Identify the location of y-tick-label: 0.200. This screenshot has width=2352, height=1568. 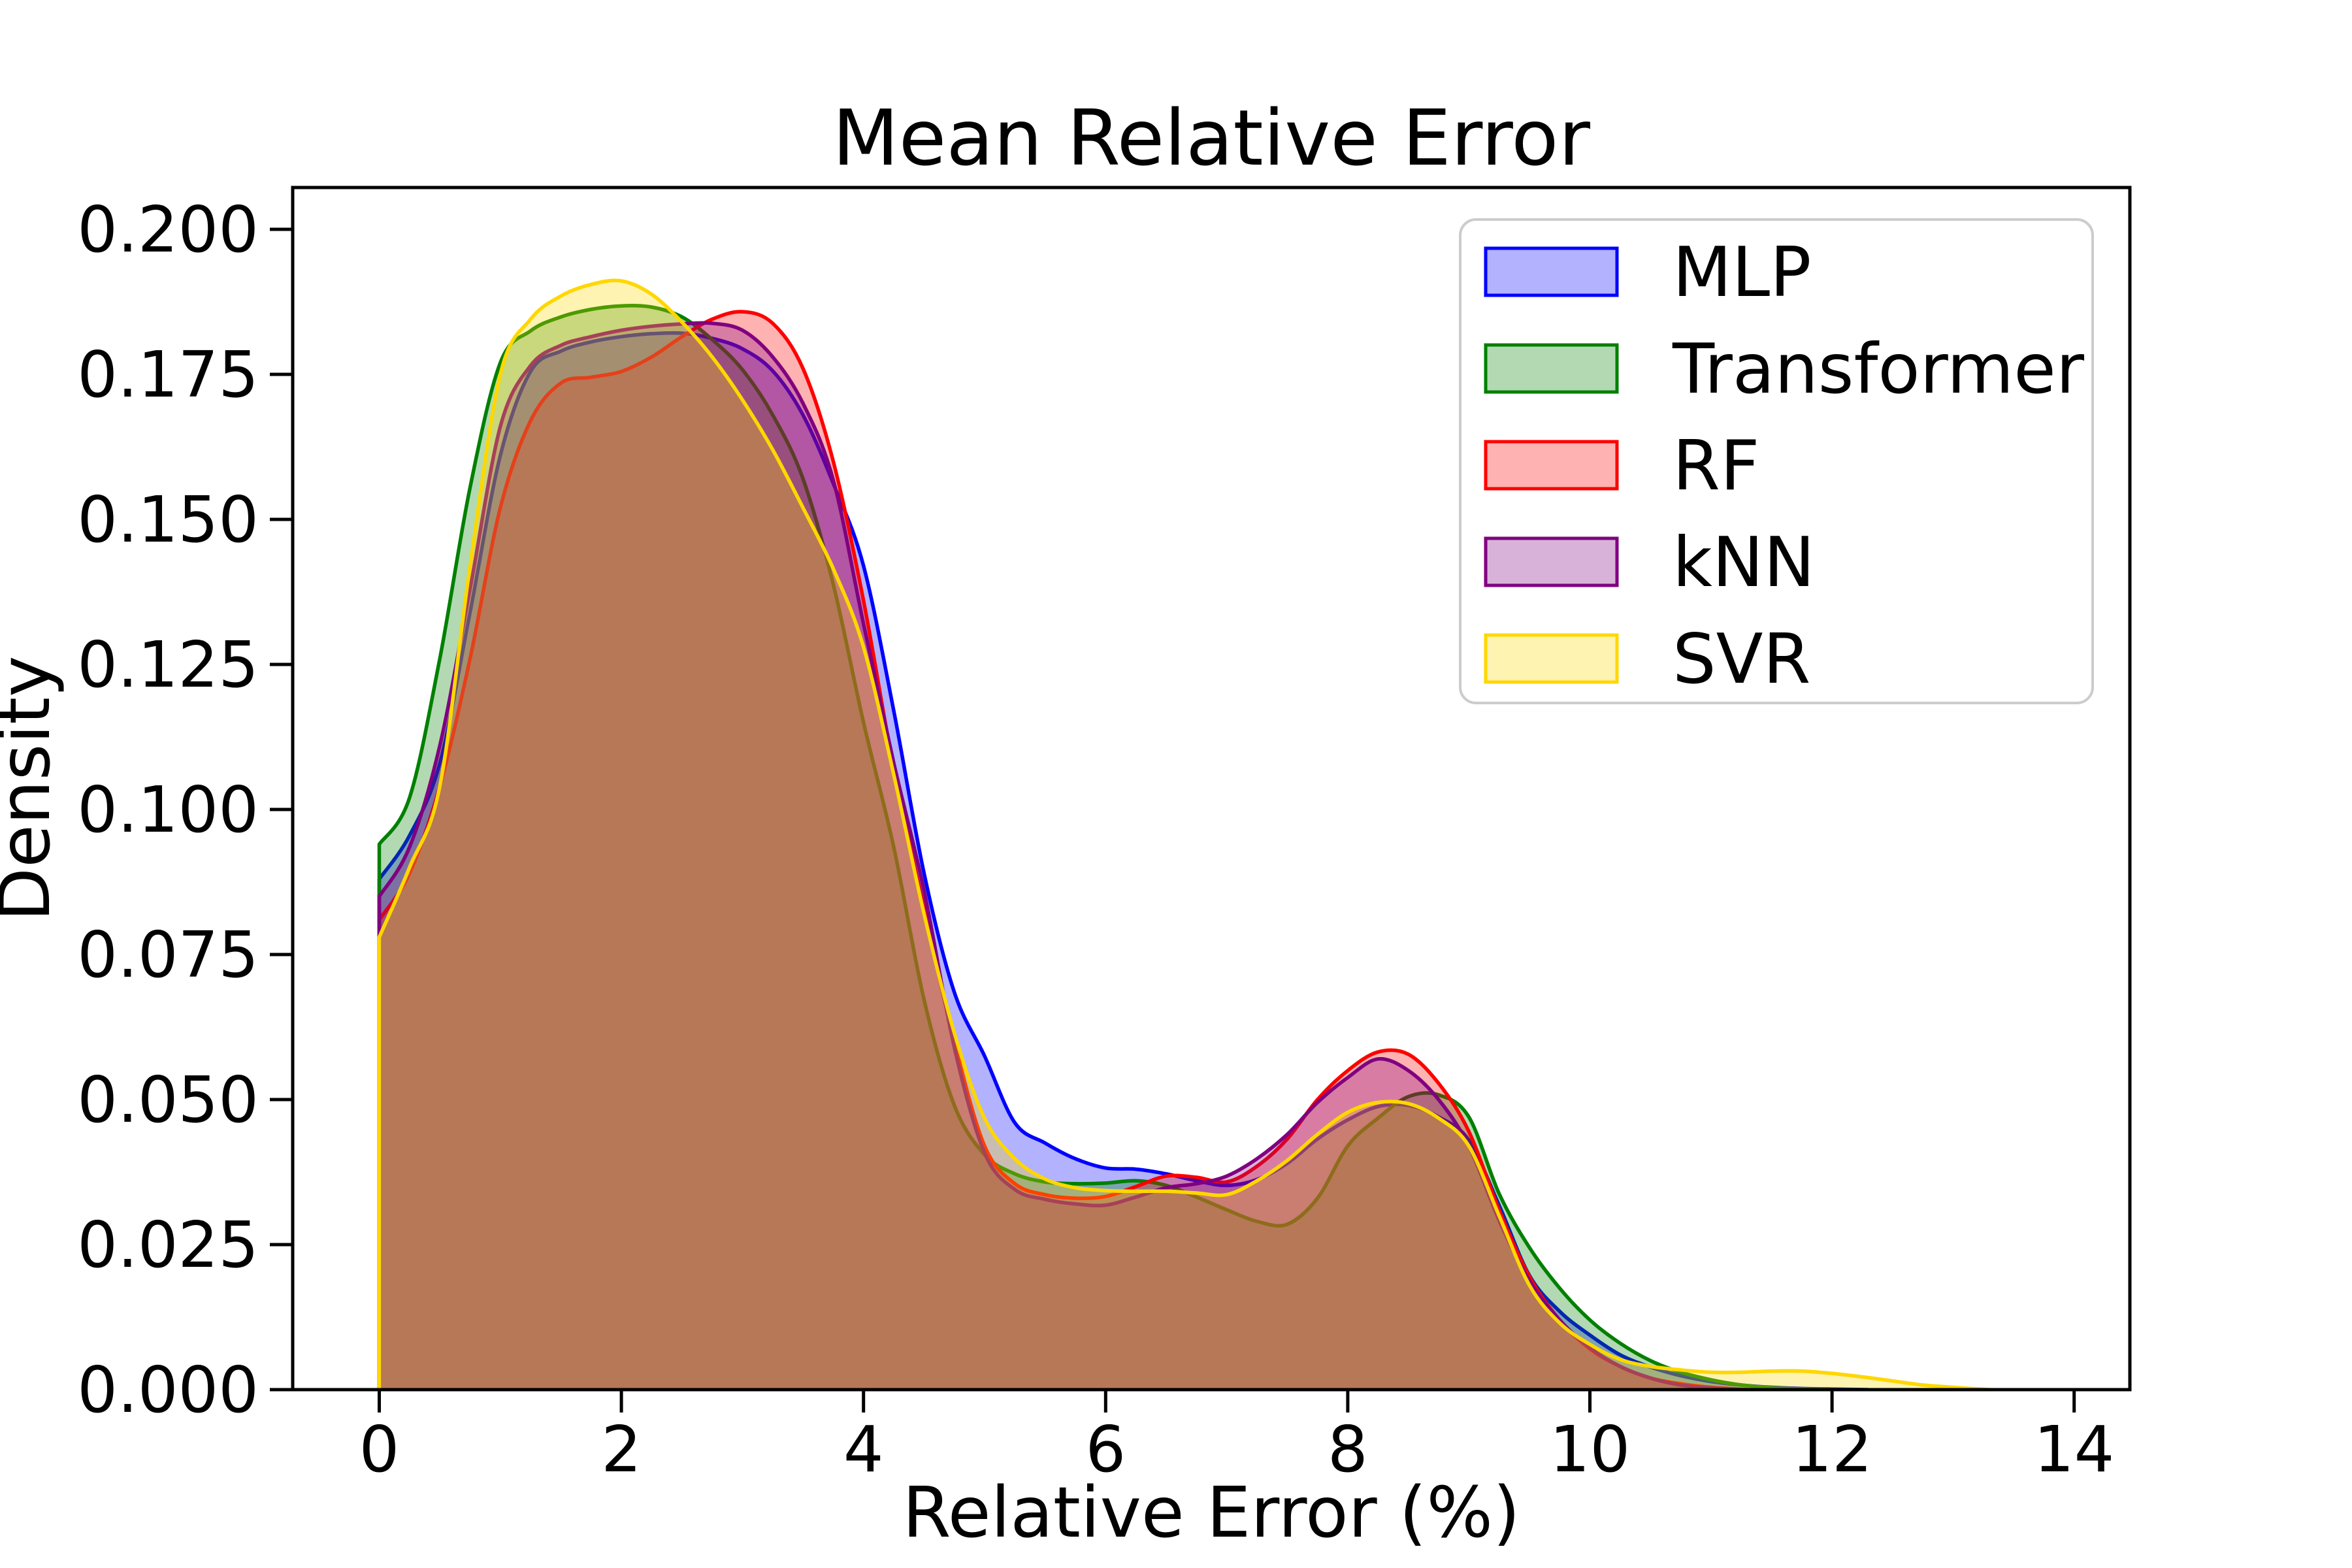
(168, 230).